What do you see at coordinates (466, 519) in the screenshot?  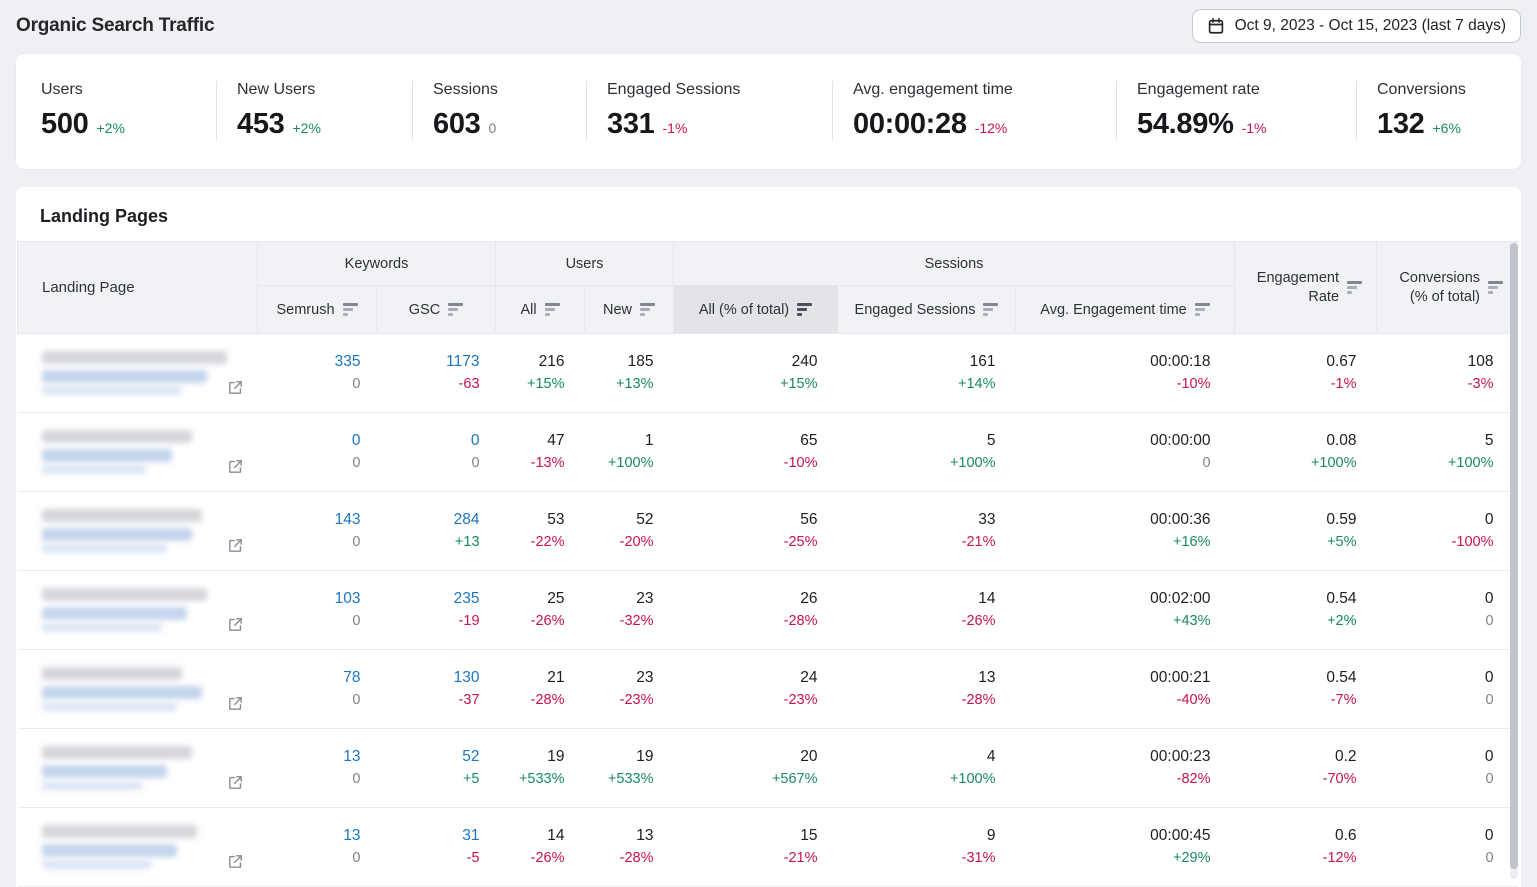 I see `cell-value: 284` at bounding box center [466, 519].